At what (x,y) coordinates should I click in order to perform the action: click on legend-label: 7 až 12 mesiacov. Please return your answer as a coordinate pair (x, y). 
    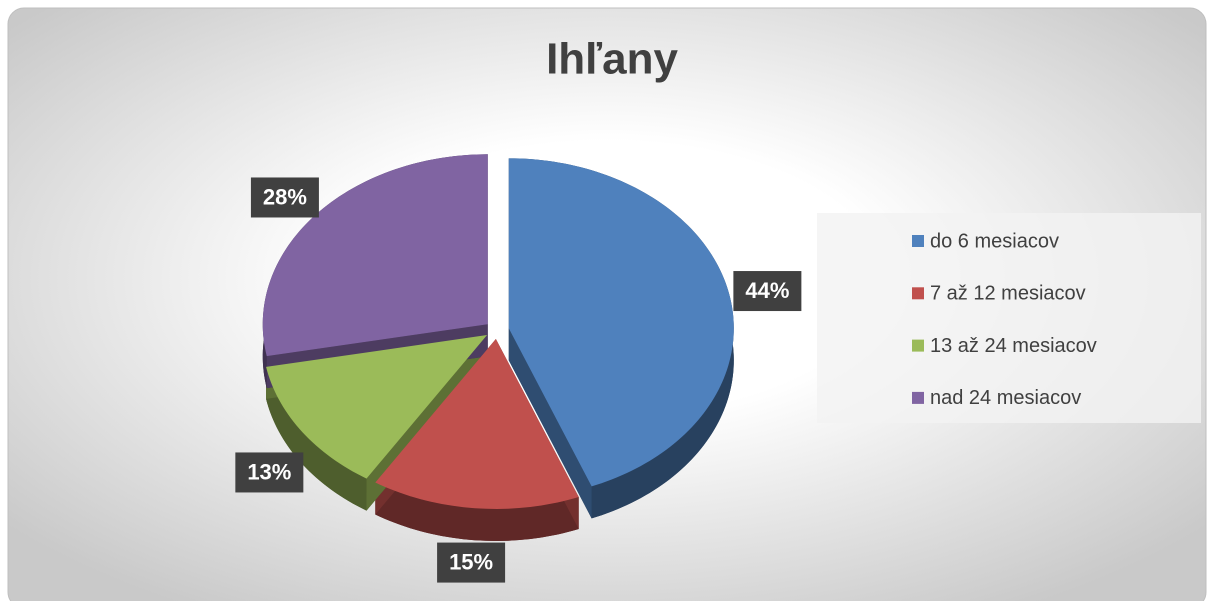
    Looking at the image, I should click on (1008, 294).